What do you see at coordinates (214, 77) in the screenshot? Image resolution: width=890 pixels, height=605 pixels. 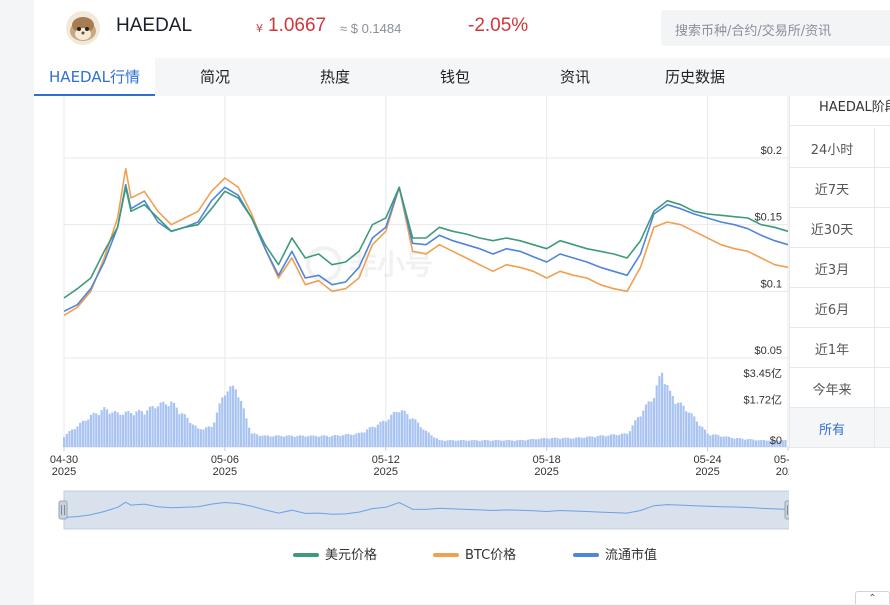 I see `tab-overview: 简况` at bounding box center [214, 77].